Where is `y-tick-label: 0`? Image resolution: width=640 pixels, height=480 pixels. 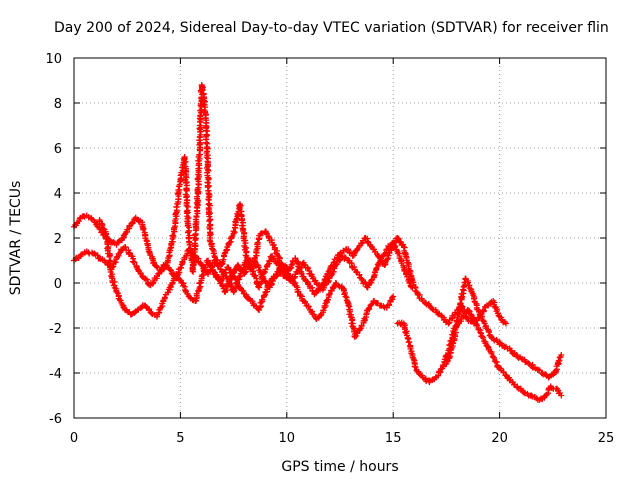
y-tick-label: 0 is located at coordinates (58, 284).